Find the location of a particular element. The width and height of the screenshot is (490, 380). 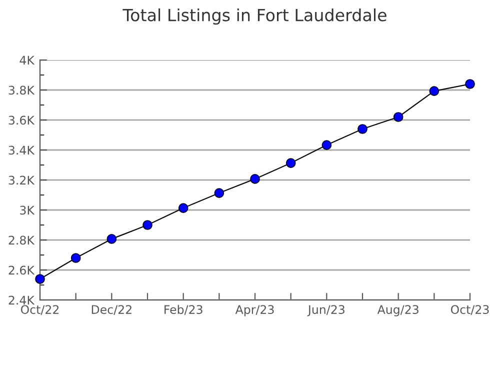

x-tick-label: Dec/22 is located at coordinates (112, 310).